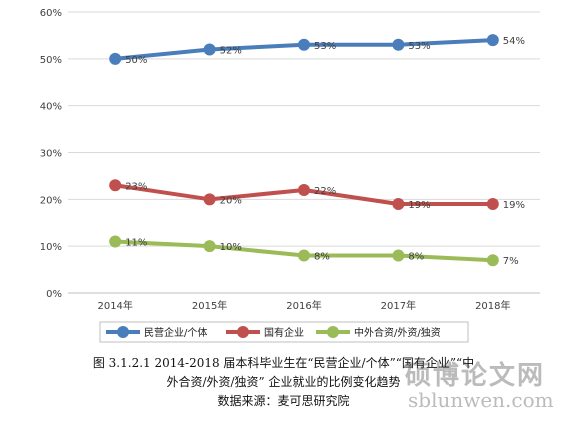 This screenshot has height=421, width=567. Describe the element at coordinates (51, 107) in the screenshot. I see `y-tick-label: 40%` at that location.